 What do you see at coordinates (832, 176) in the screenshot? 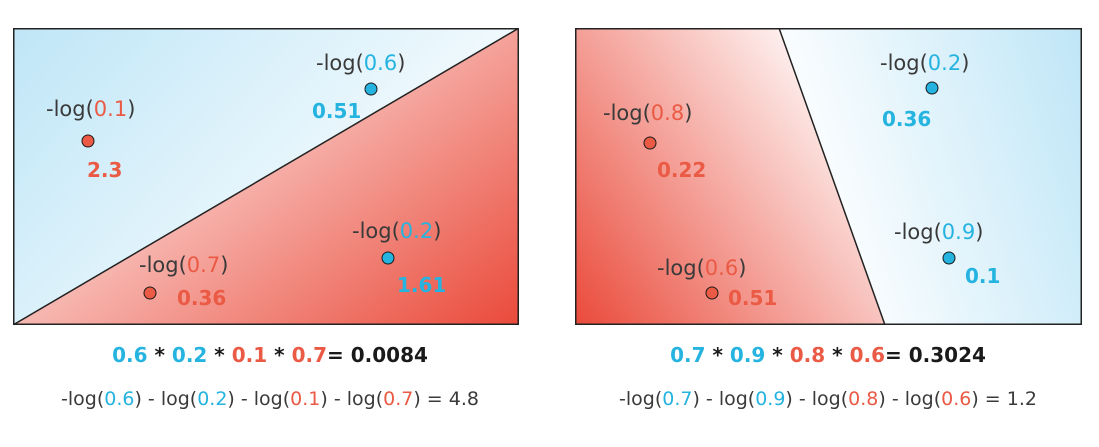
I see `decision-boundary` at bounding box center [832, 176].